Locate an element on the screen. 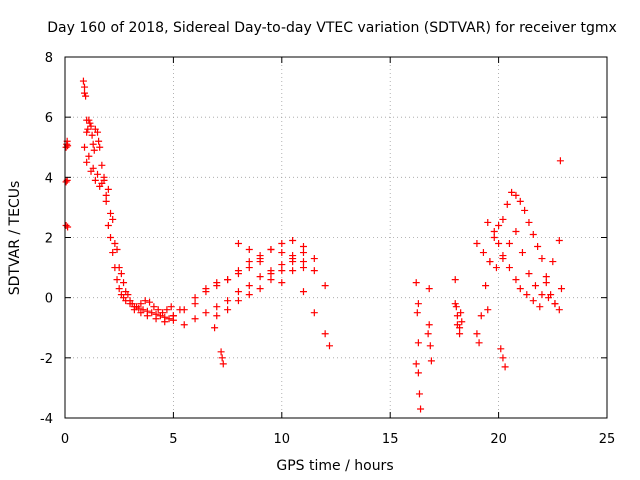 The height and width of the screenshot is (480, 640). y-tick-label: 2 is located at coordinates (49, 239).